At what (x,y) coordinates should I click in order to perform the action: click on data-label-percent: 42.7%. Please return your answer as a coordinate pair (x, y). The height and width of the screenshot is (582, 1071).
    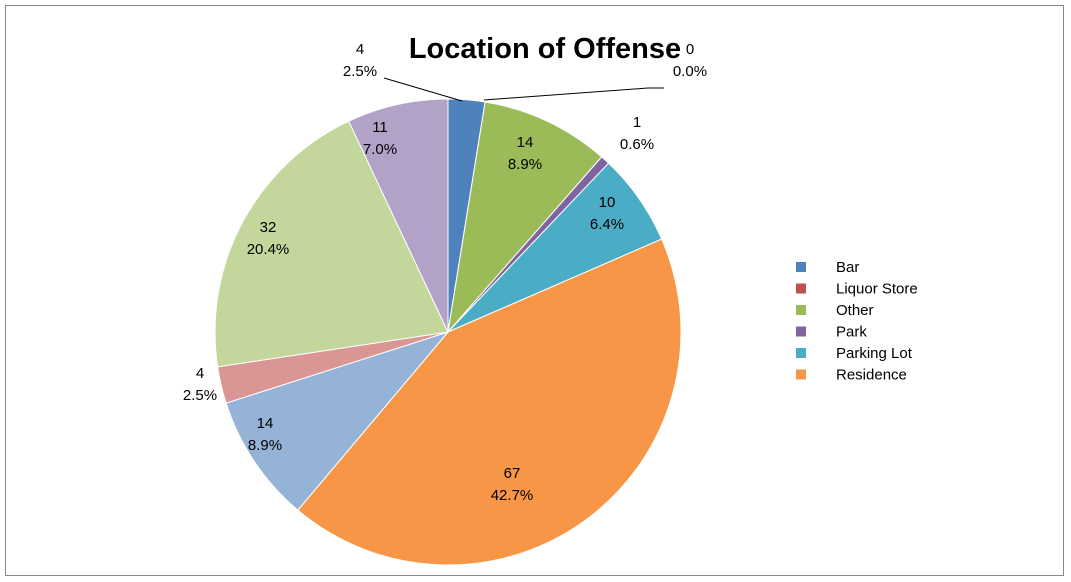
    Looking at the image, I should click on (512, 495).